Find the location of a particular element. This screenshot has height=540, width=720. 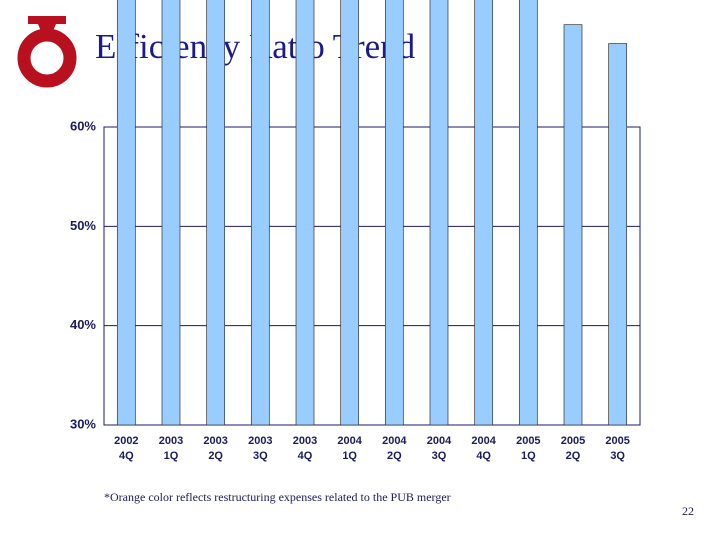

x-tick-label: 2003 2Q is located at coordinates (215, 448).